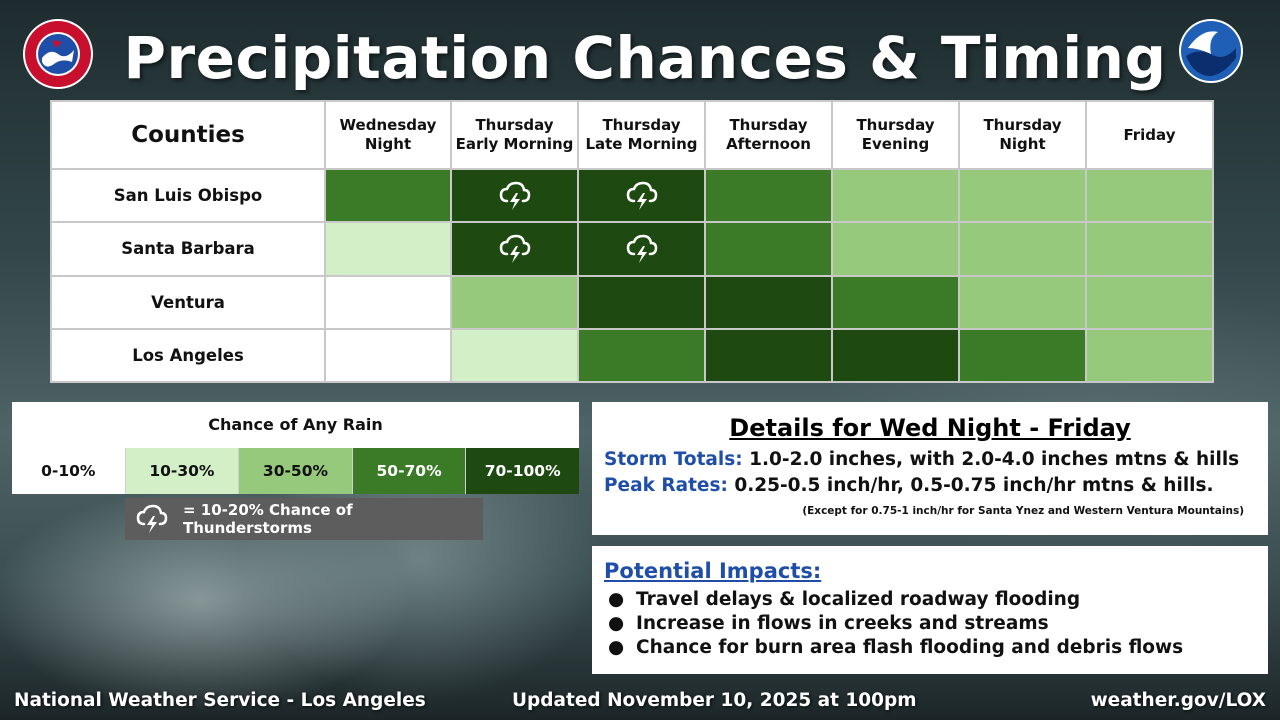 This screenshot has width=1280, height=720. I want to click on table-row: Ventura, so click(632, 302).